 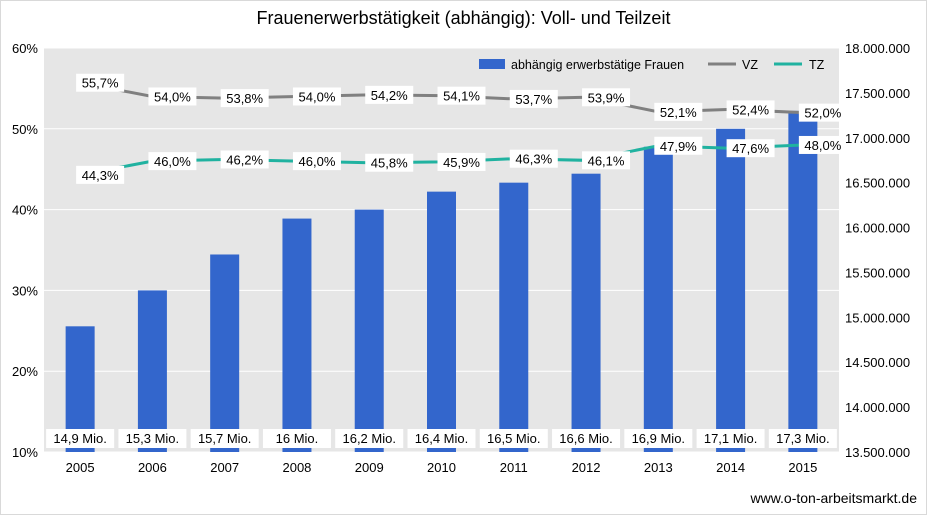 What do you see at coordinates (877, 407) in the screenshot?
I see `y-right-tick-label: 14.000.000` at bounding box center [877, 407].